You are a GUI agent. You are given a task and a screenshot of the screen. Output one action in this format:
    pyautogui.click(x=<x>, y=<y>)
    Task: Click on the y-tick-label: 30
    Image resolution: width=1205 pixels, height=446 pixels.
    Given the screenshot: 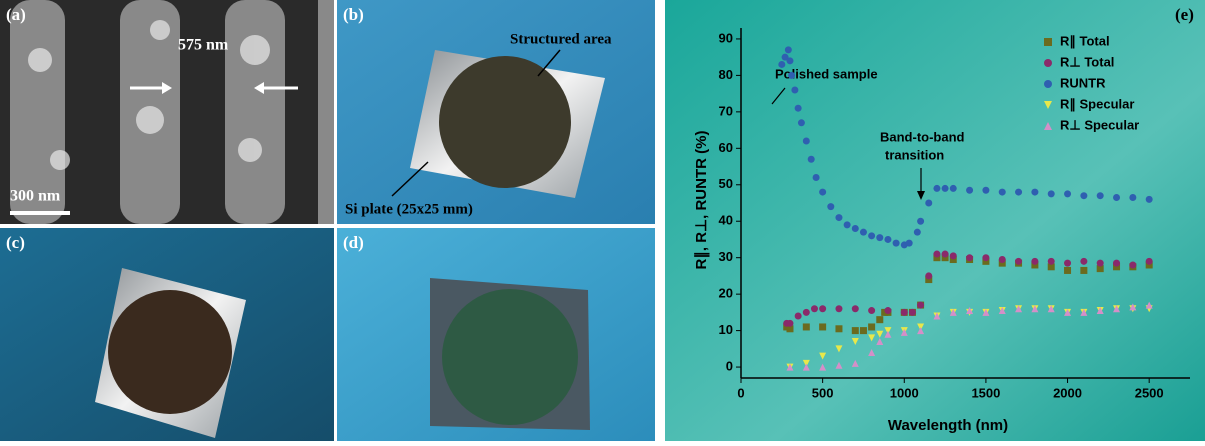 What is the action you would take?
    pyautogui.click(x=726, y=256)
    